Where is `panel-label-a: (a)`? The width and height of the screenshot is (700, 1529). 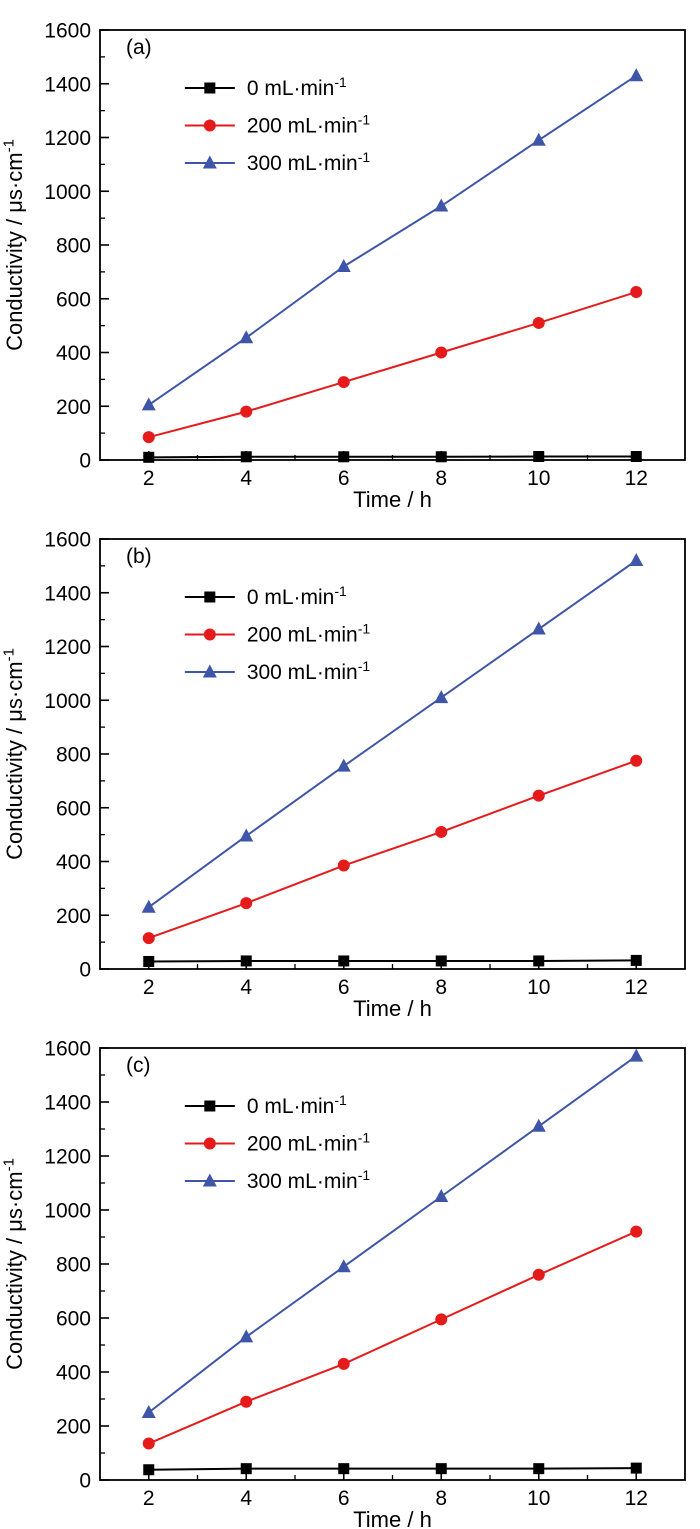
panel-label-a: (a) is located at coordinates (139, 47).